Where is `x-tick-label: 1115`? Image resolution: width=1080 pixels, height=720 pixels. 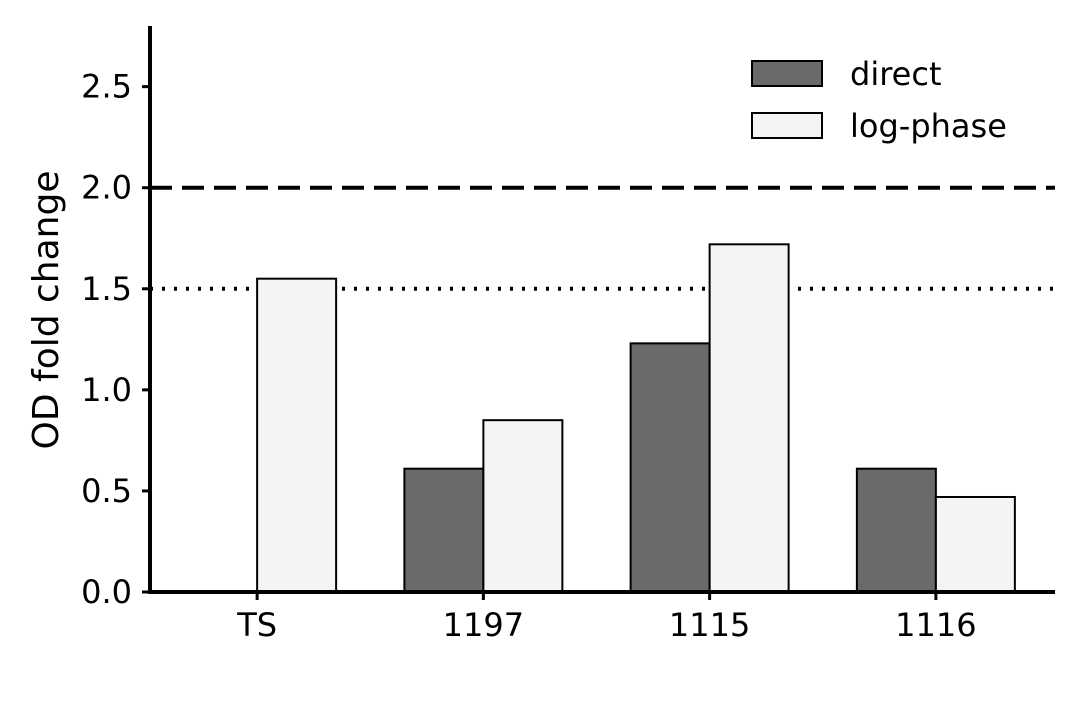
x-tick-label: 1115 is located at coordinates (709, 625).